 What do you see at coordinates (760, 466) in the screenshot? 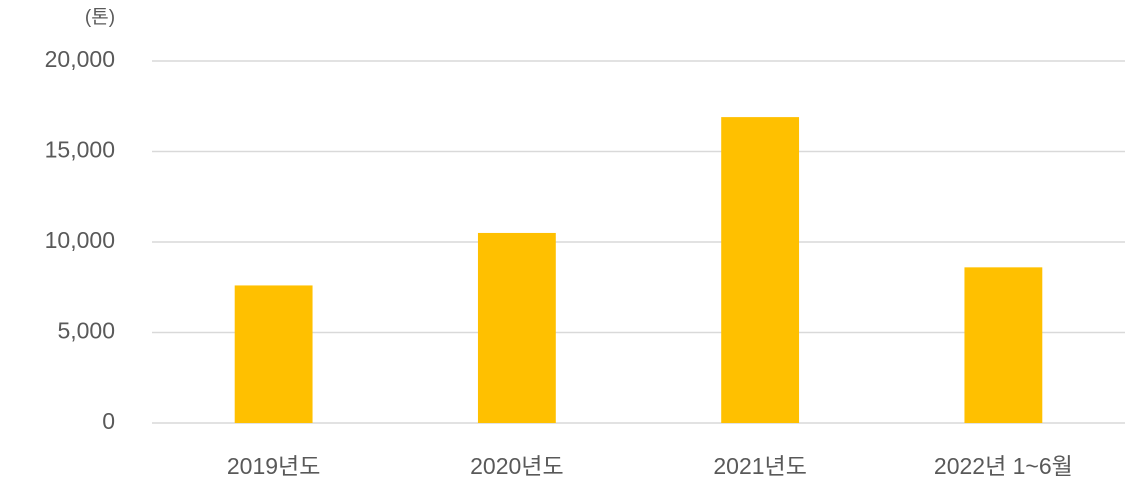
I see `x-tick-label: 2021년도` at bounding box center [760, 466].